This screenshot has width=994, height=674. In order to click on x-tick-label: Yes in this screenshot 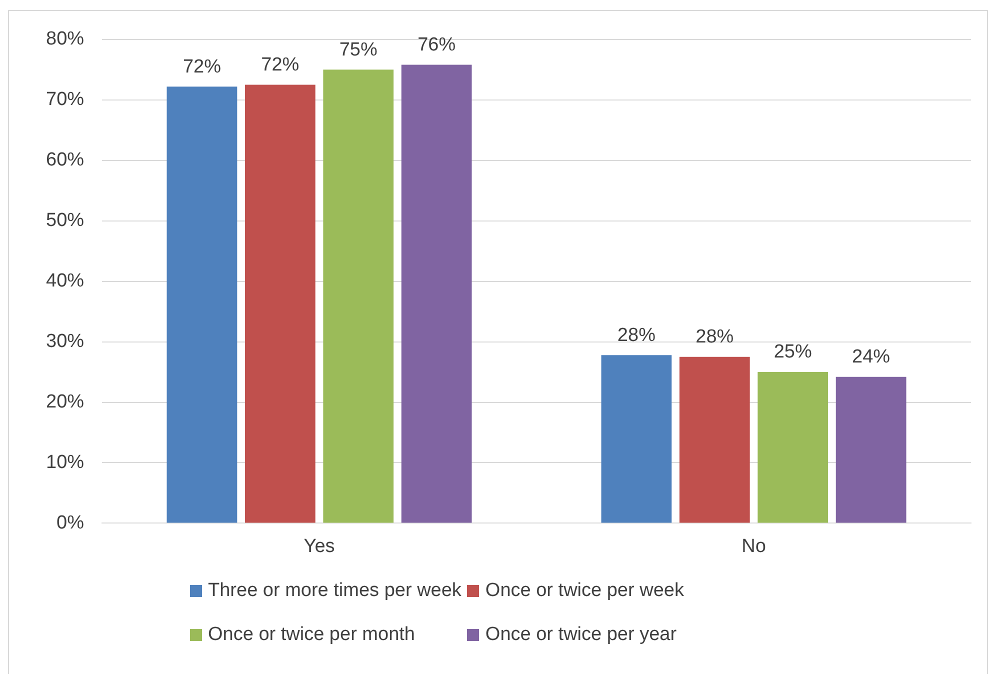, I will do `click(319, 546)`.